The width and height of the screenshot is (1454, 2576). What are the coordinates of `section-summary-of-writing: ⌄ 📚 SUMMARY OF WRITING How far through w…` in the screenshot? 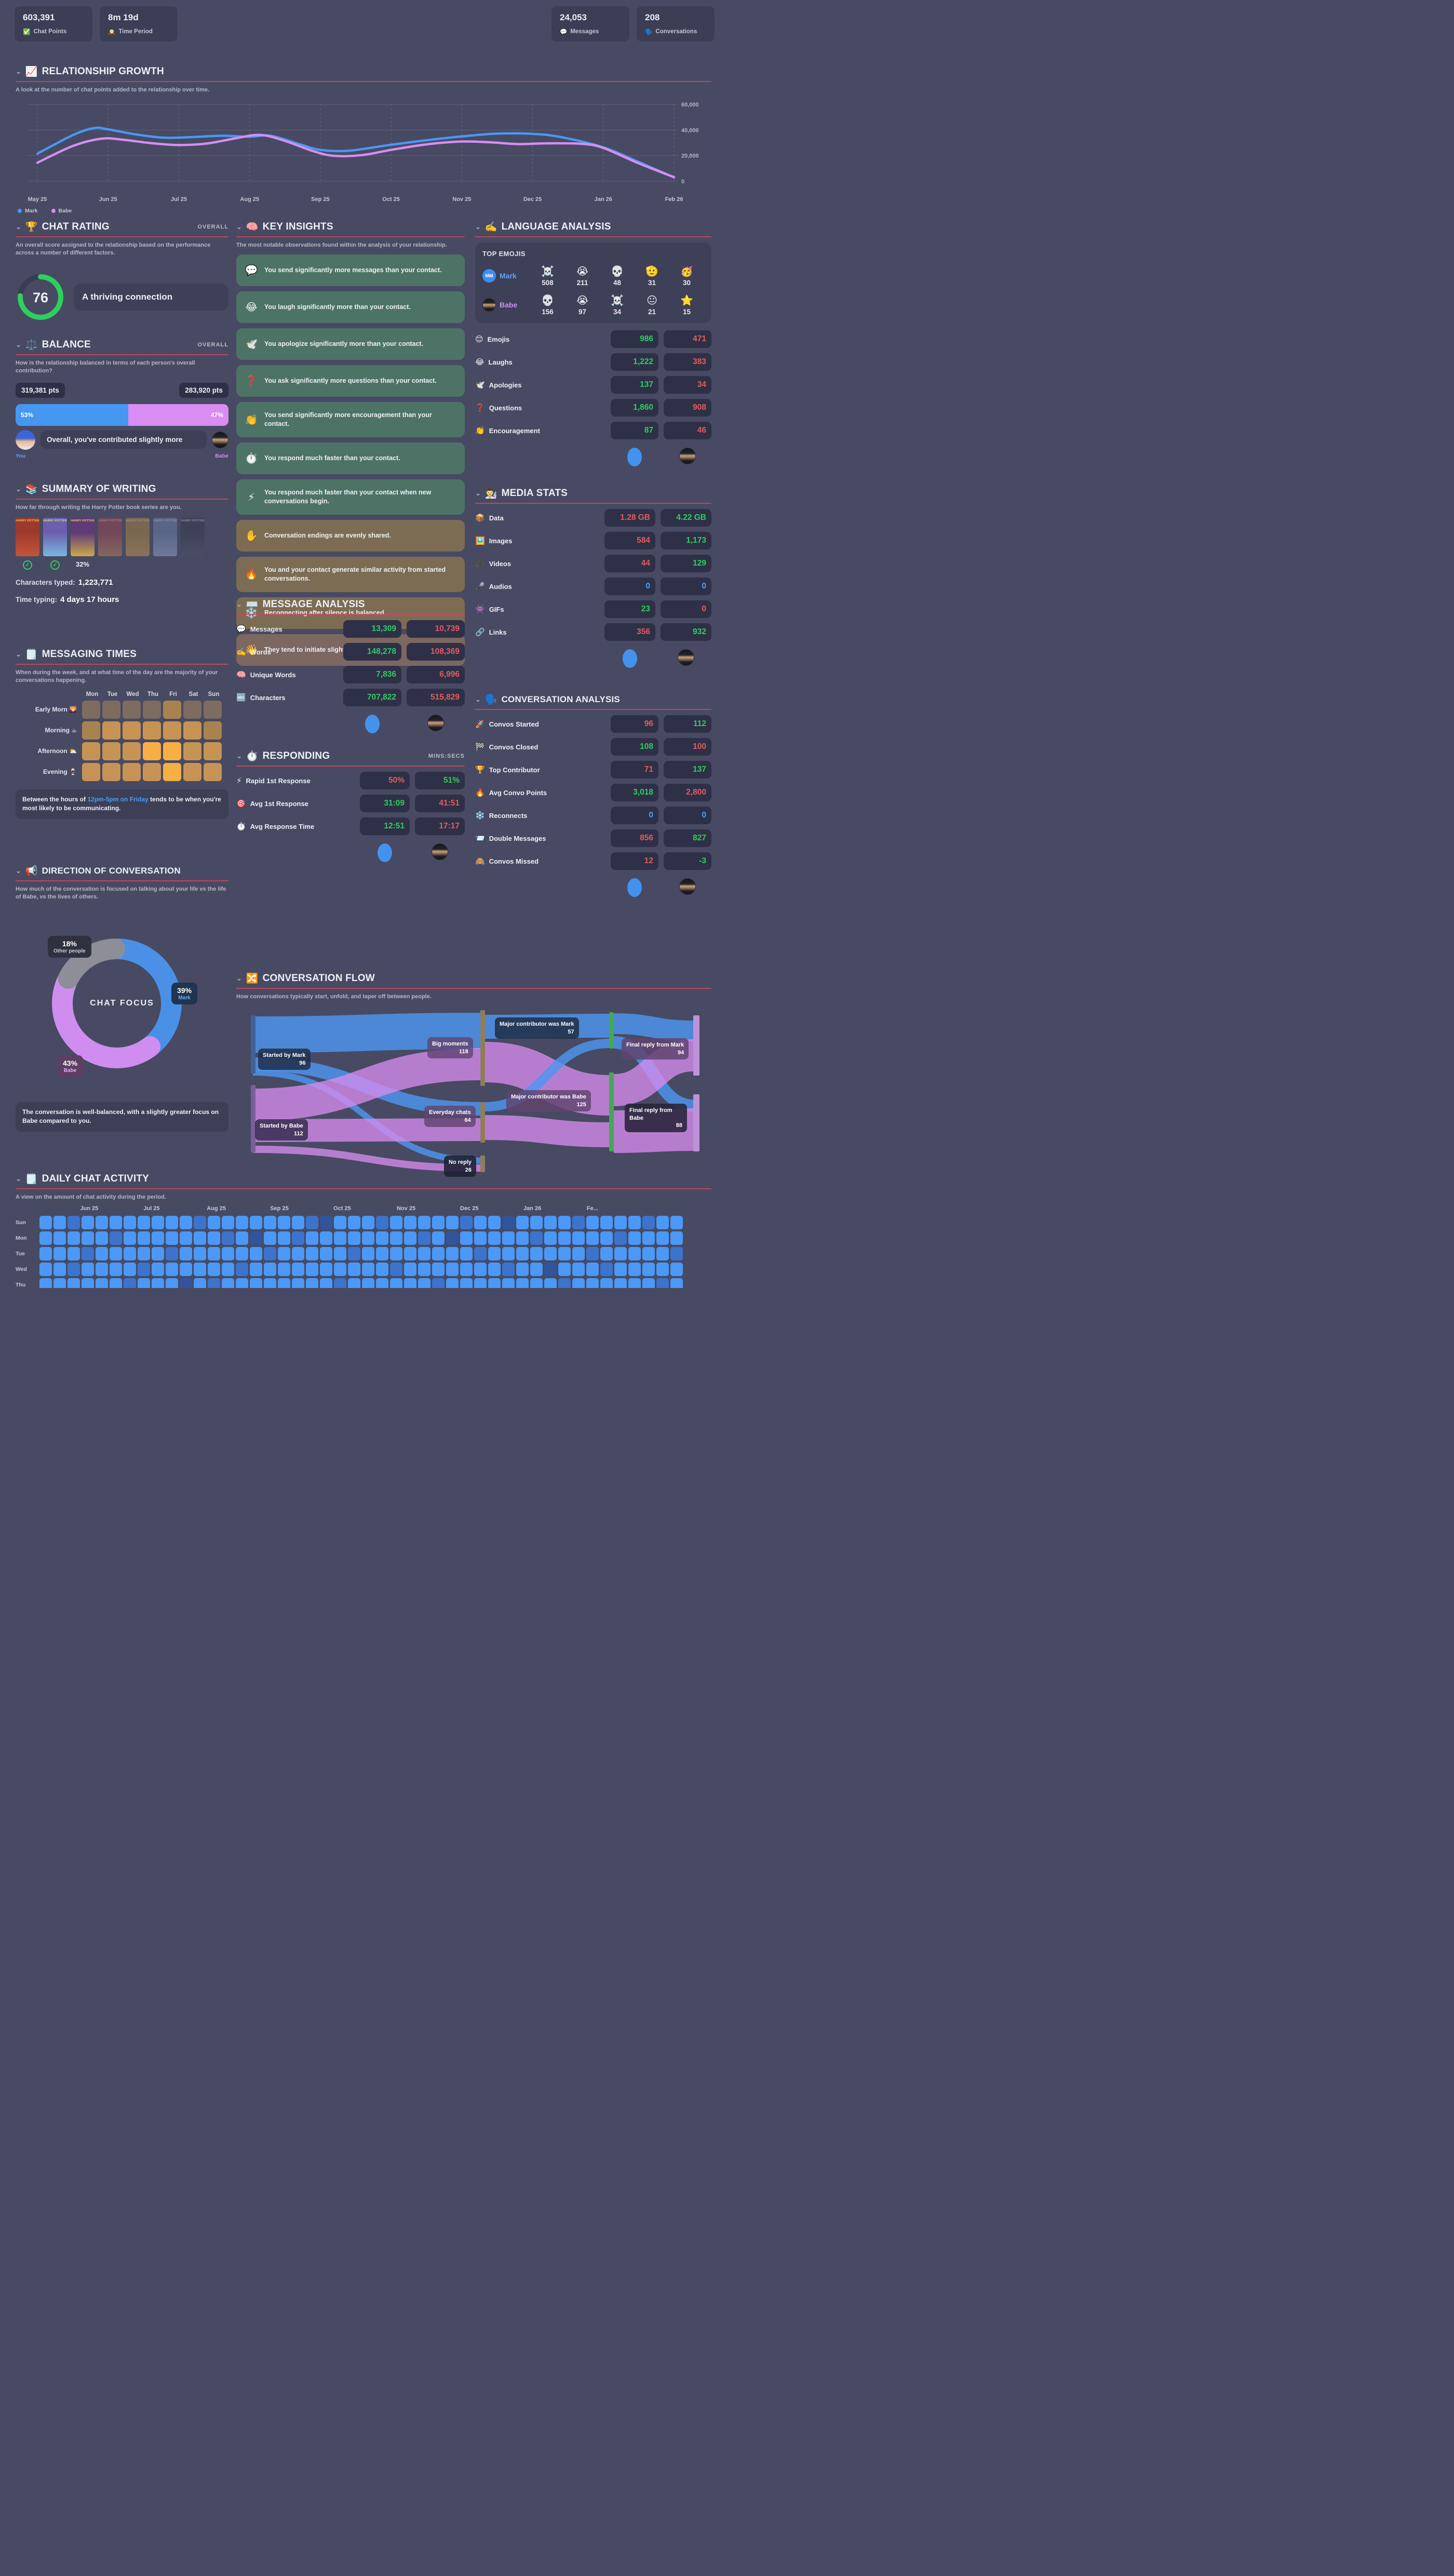 It's located at (122, 543).